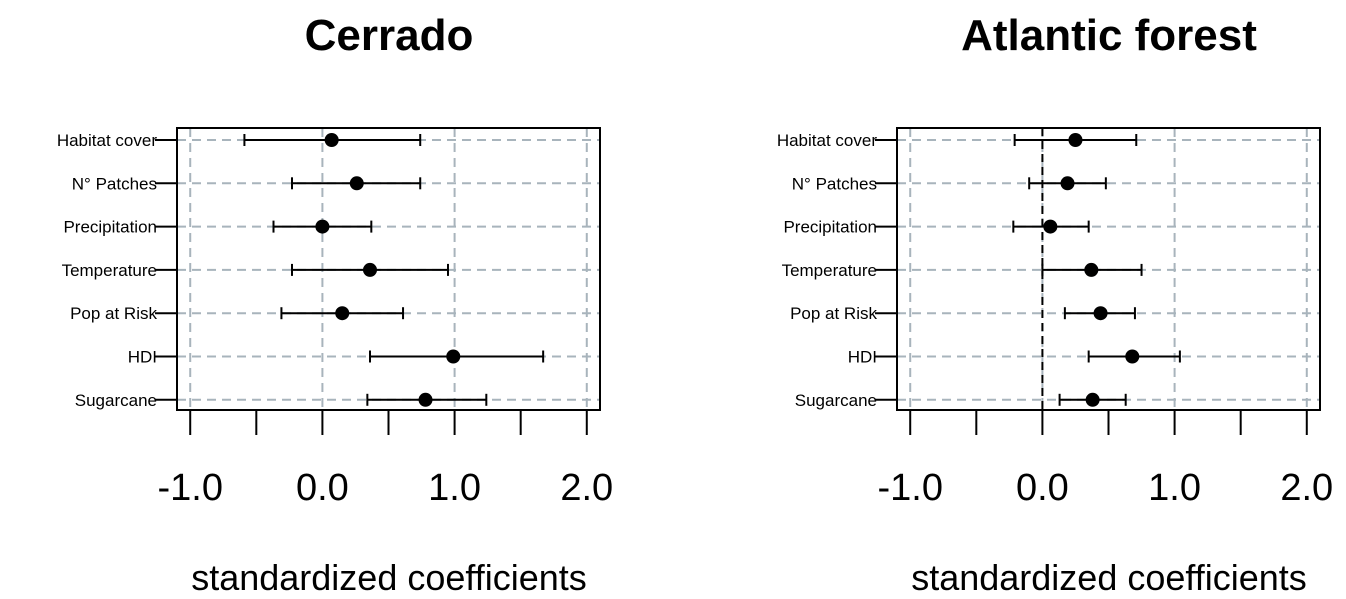 The width and height of the screenshot is (1346, 599). Describe the element at coordinates (389, 35) in the screenshot. I see `chart-title: Cerrado` at that location.